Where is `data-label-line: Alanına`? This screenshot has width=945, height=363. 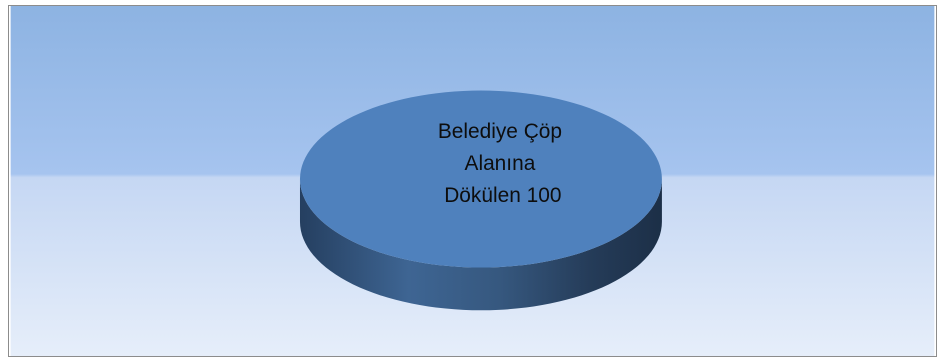 data-label-line: Alanına is located at coordinates (500, 163).